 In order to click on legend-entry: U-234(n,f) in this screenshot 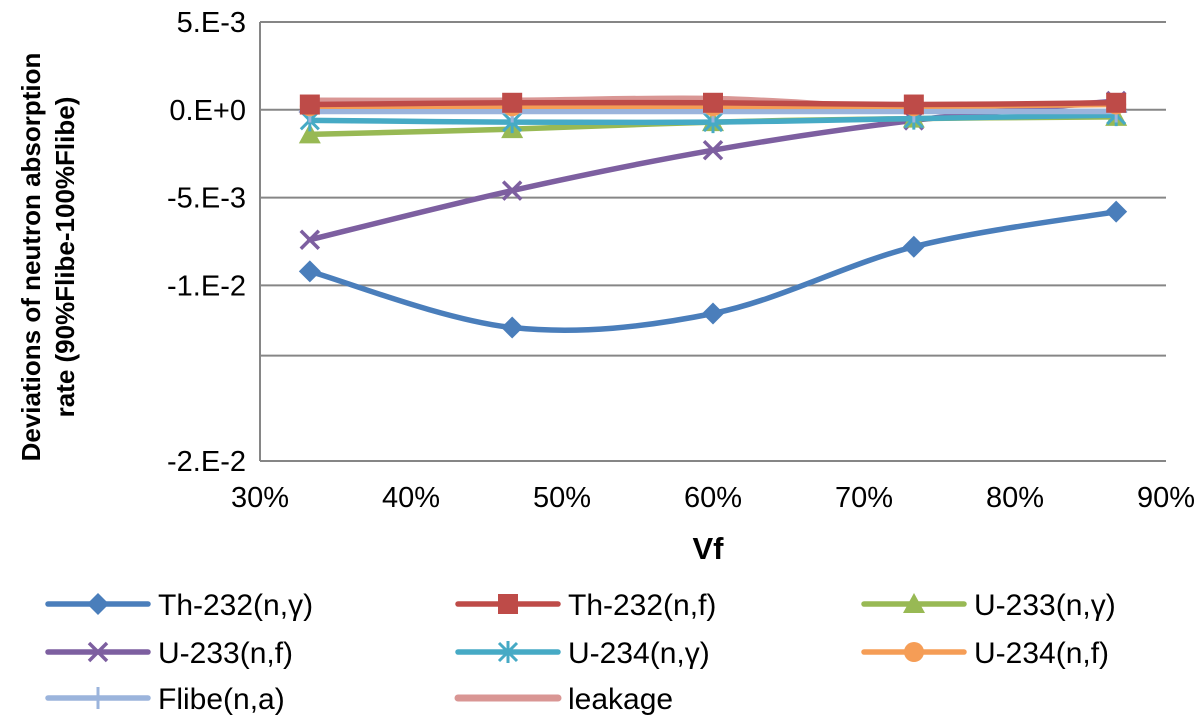, I will do `click(985, 653)`.